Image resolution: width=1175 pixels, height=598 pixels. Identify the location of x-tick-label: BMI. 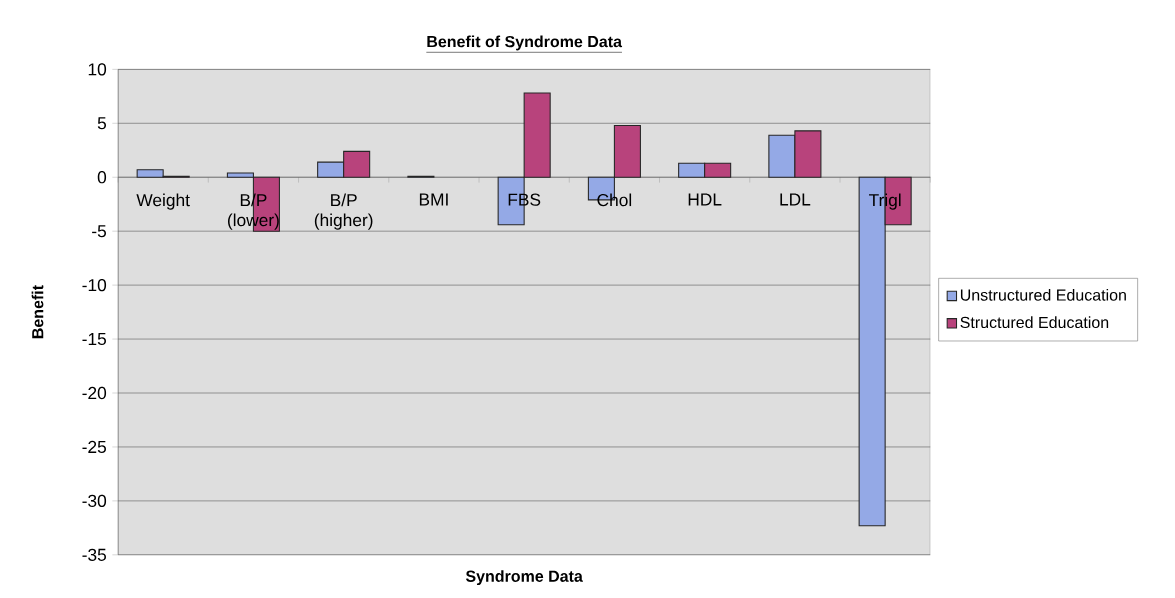
(433, 199).